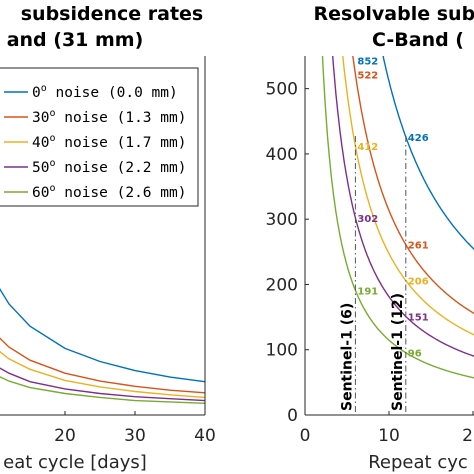  I want to click on legend-label-2: 40o noise (1.7 mm), so click(109, 142).